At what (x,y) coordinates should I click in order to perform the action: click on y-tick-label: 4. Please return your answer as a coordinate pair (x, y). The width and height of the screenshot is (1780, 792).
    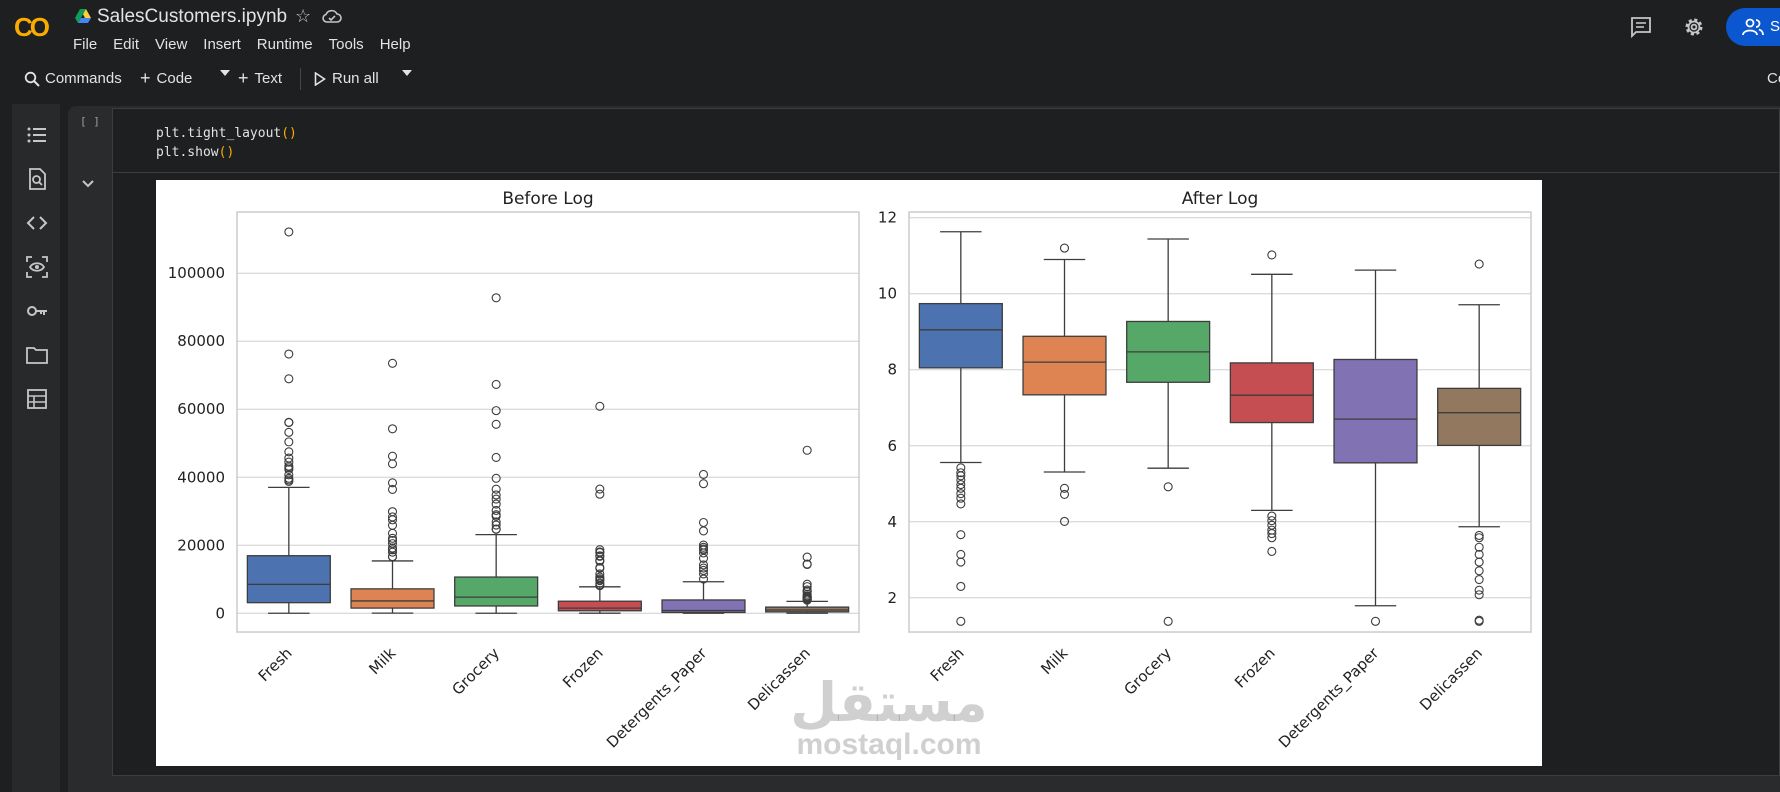
    Looking at the image, I should click on (892, 522).